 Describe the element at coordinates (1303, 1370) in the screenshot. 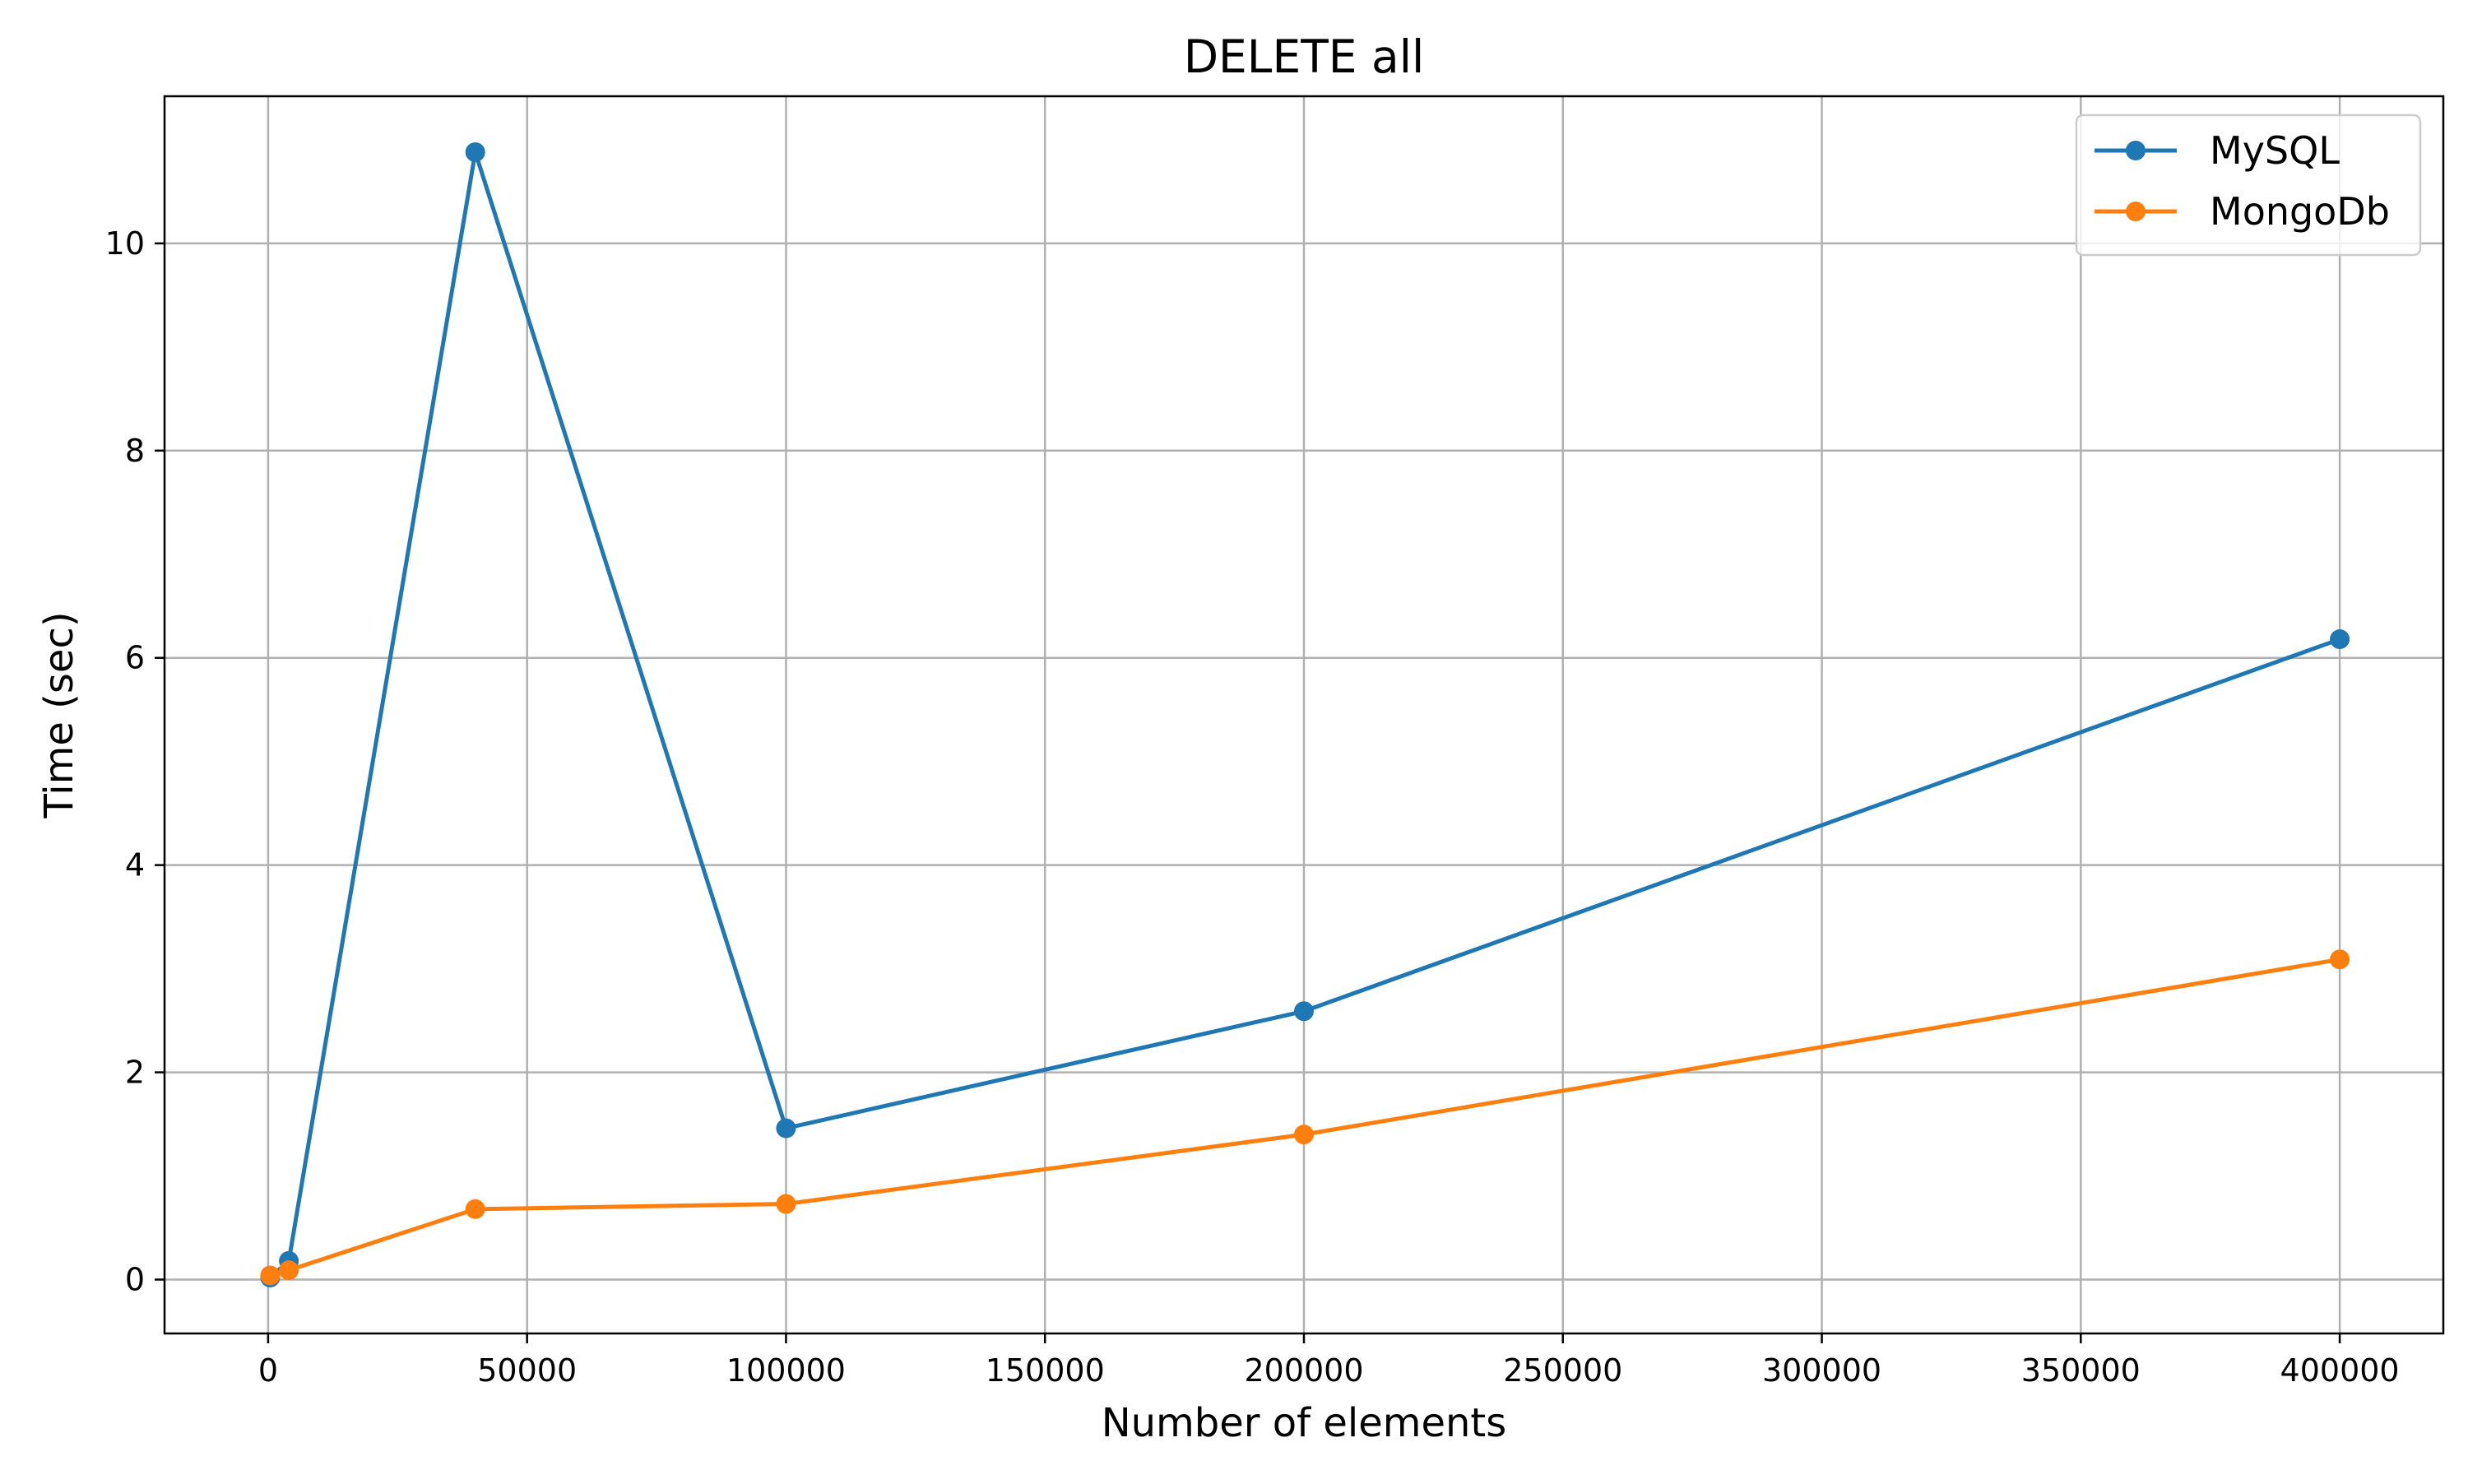

I see `x-tick-label: 200000` at that location.